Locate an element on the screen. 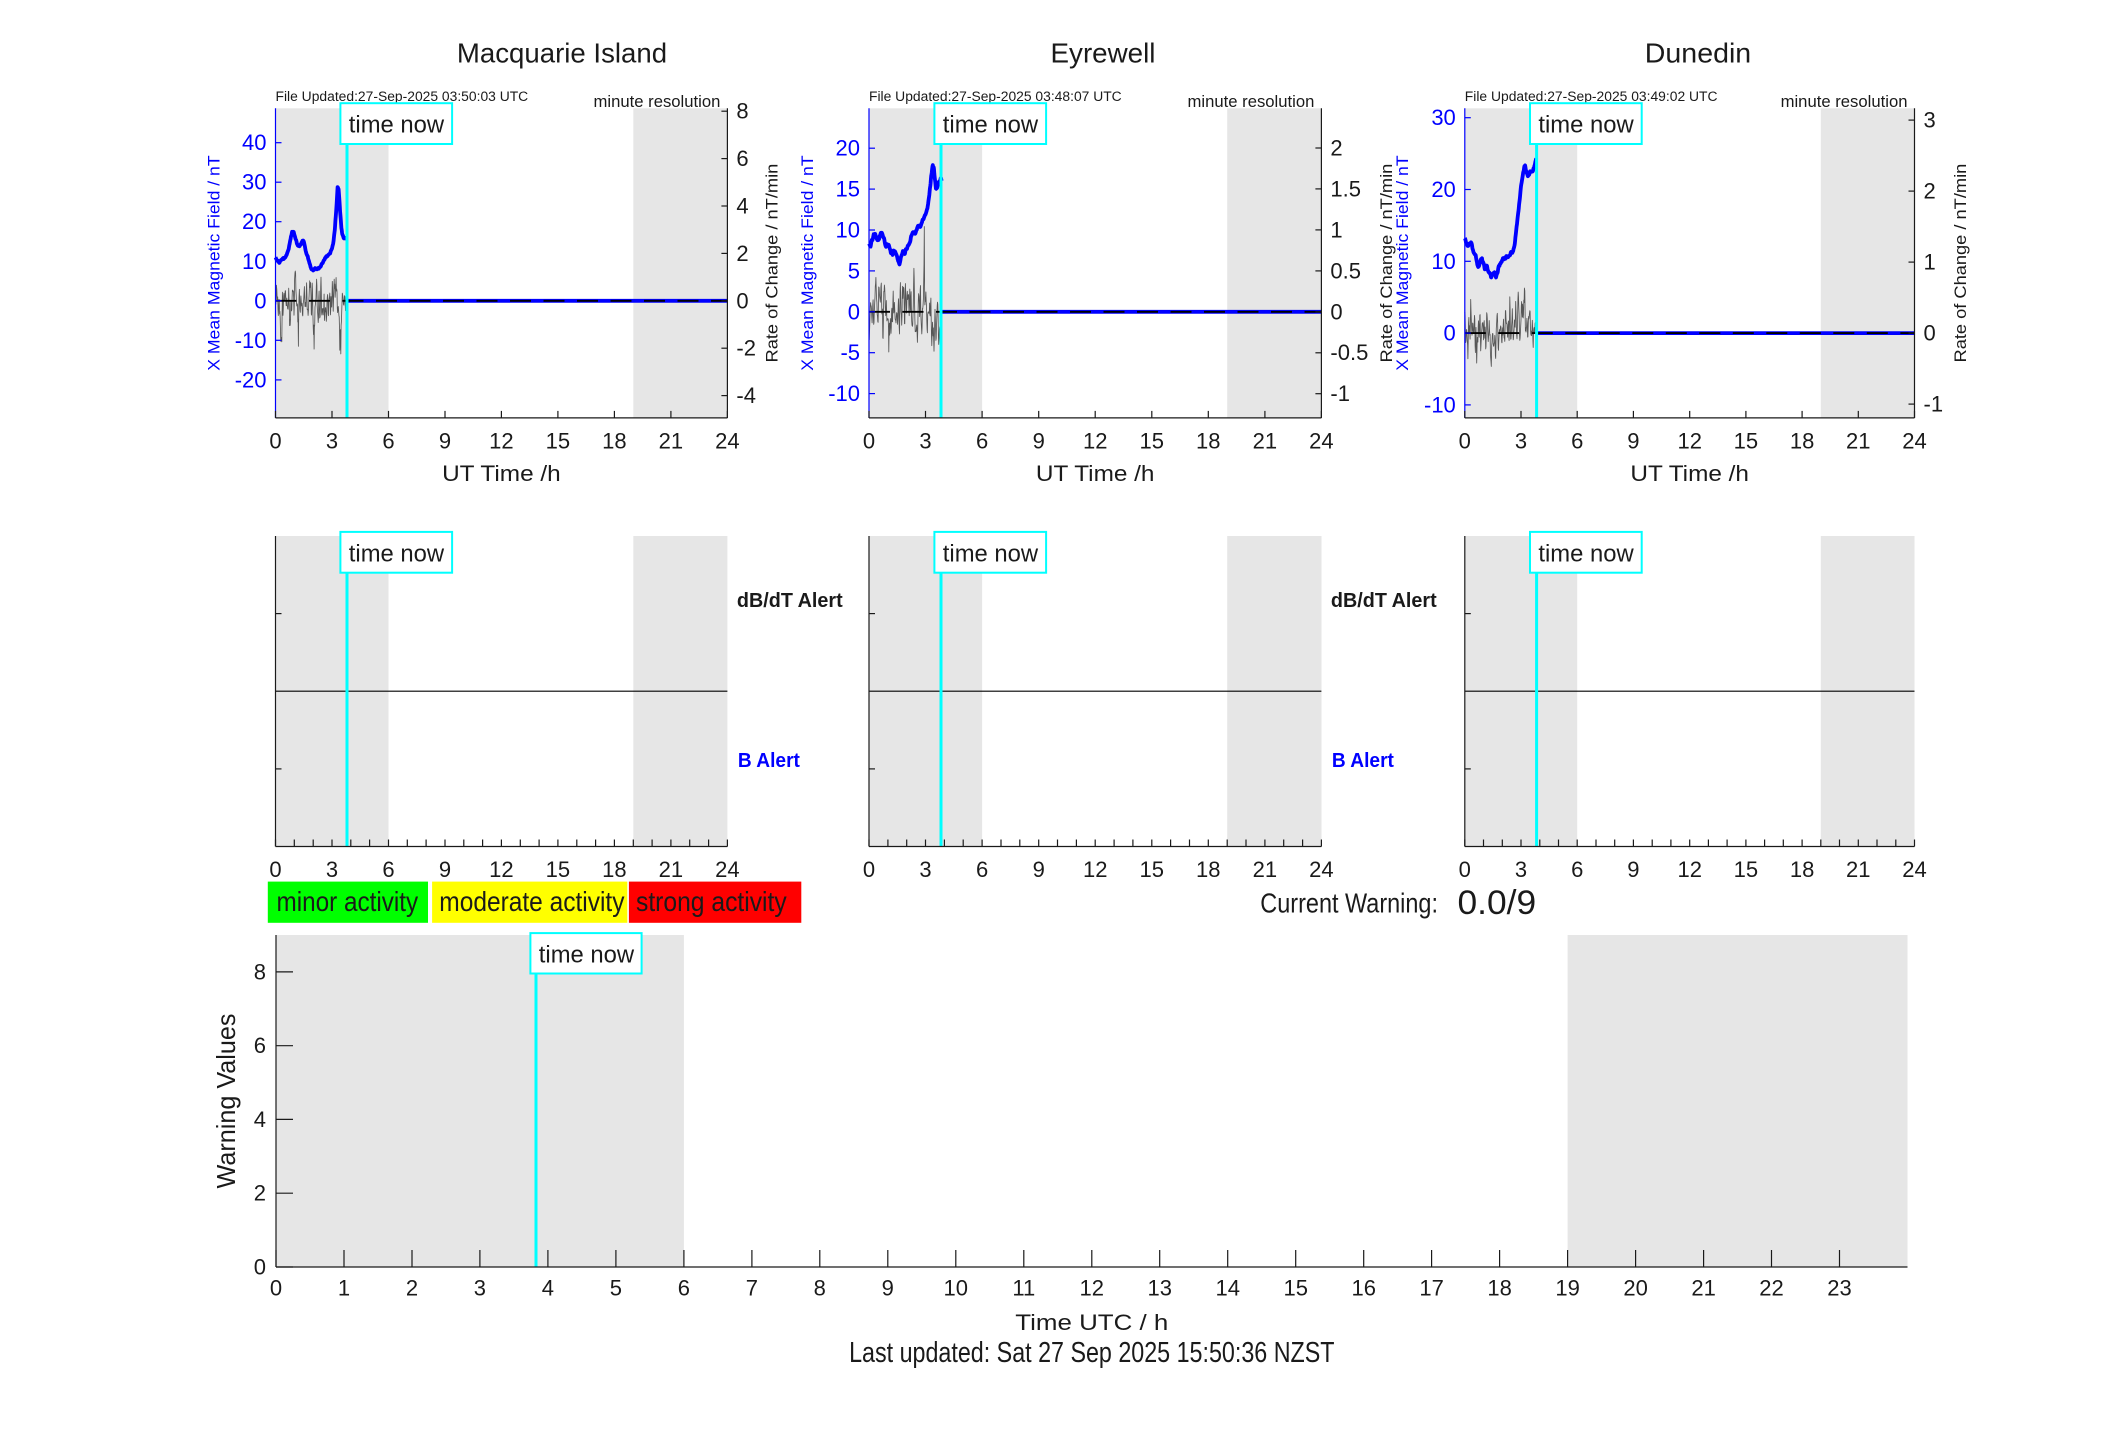 Image resolution: width=2117 pixels, height=1437 pixels. svg-text: Current Warning: is located at coordinates (1349, 902).